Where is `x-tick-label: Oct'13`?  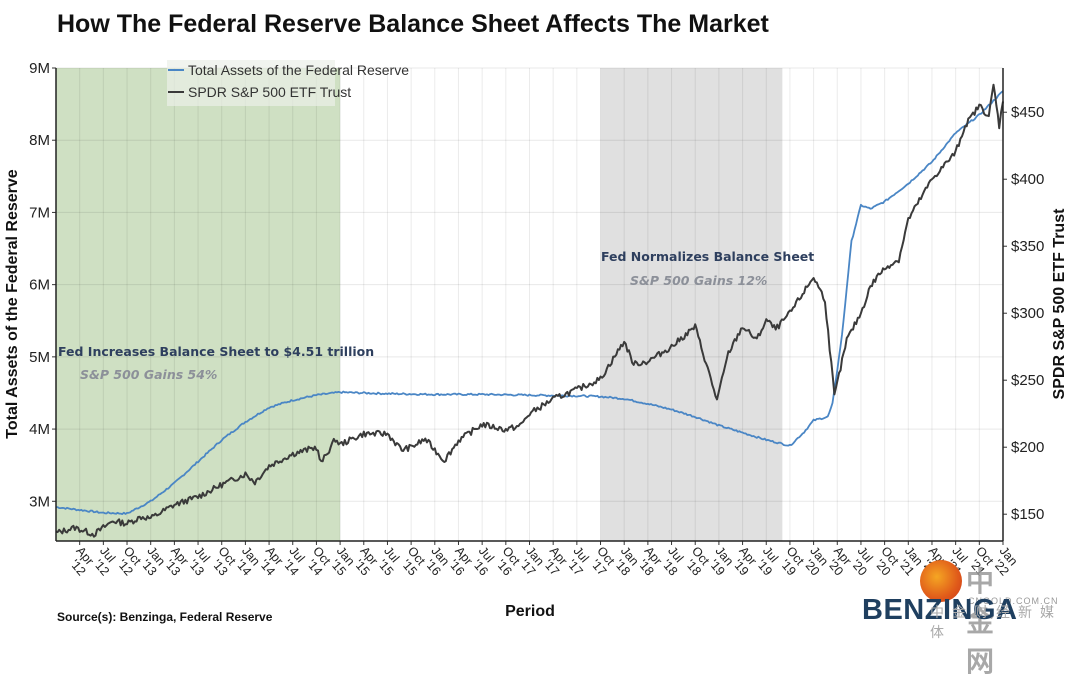 x-tick-label: Oct'13 is located at coordinates (222, 561).